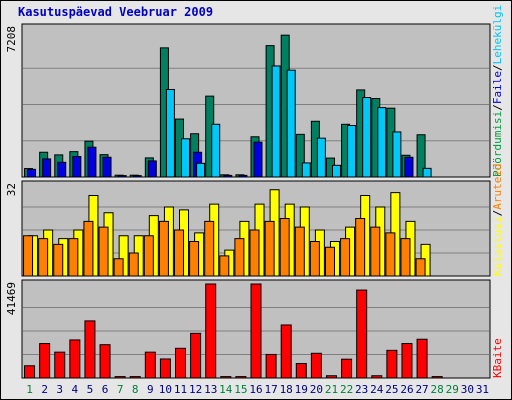  Describe the element at coordinates (497, 219) in the screenshot. I see `legend-middle: Külastusi/Aruteid` at that location.